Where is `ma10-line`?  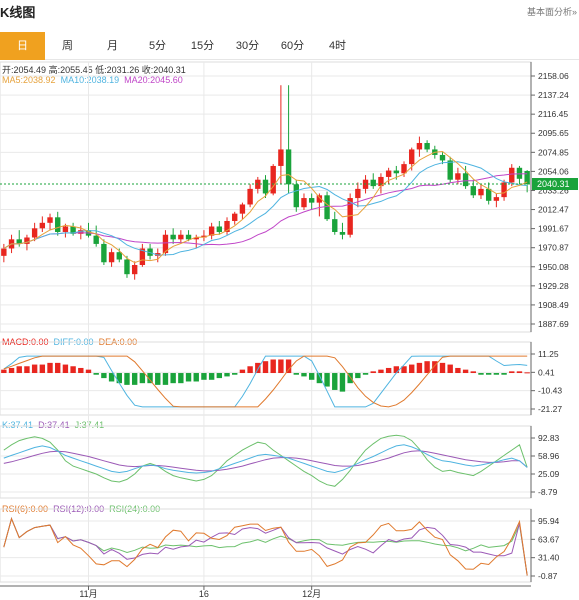
ma10-line is located at coordinates (265, 208).